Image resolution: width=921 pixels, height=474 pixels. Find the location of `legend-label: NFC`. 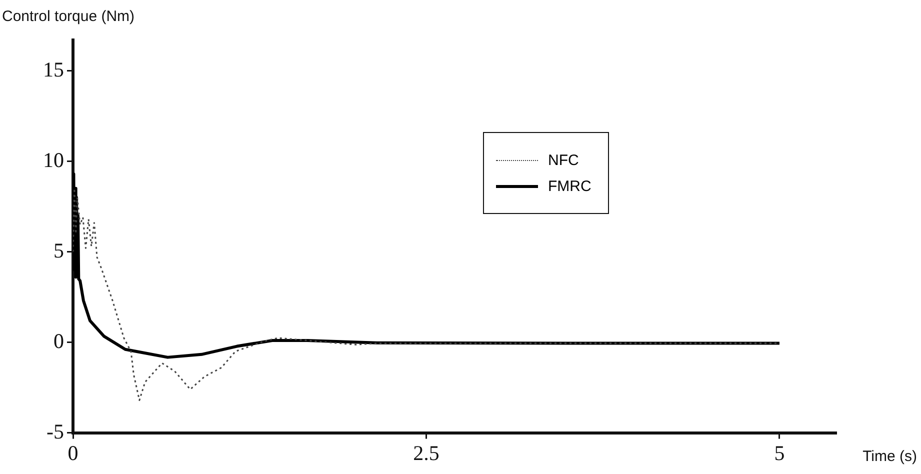

legend-label: NFC is located at coordinates (563, 160).